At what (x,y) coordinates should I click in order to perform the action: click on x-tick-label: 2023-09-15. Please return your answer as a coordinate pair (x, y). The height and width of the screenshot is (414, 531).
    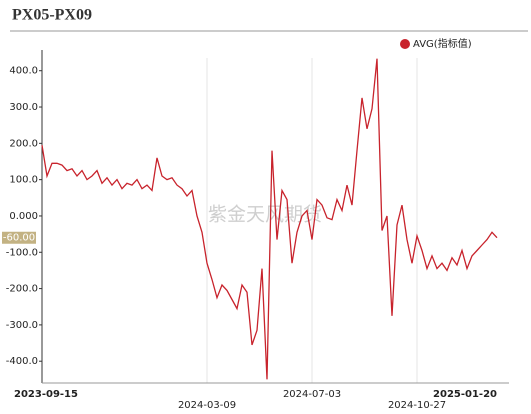
    Looking at the image, I should click on (46, 394).